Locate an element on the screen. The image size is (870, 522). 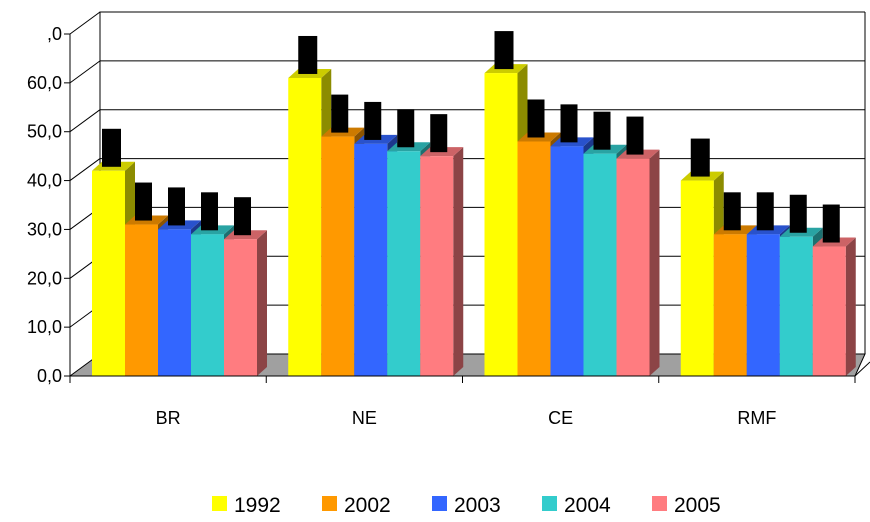
legend-swatch-2004 is located at coordinates (549, 503).